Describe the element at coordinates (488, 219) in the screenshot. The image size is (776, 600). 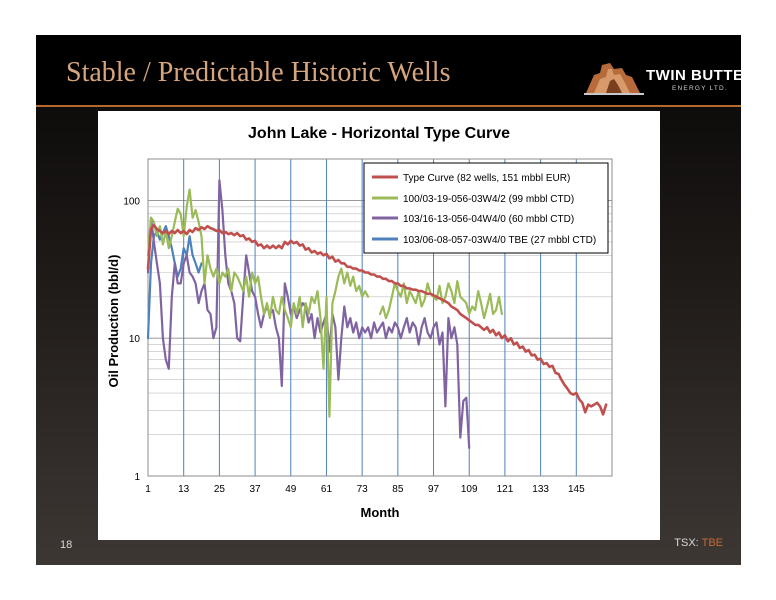
I see `legend-entry-well-103-16-13: 103/16-13-056-04W4/0 (60 mbbl CTD)` at that location.